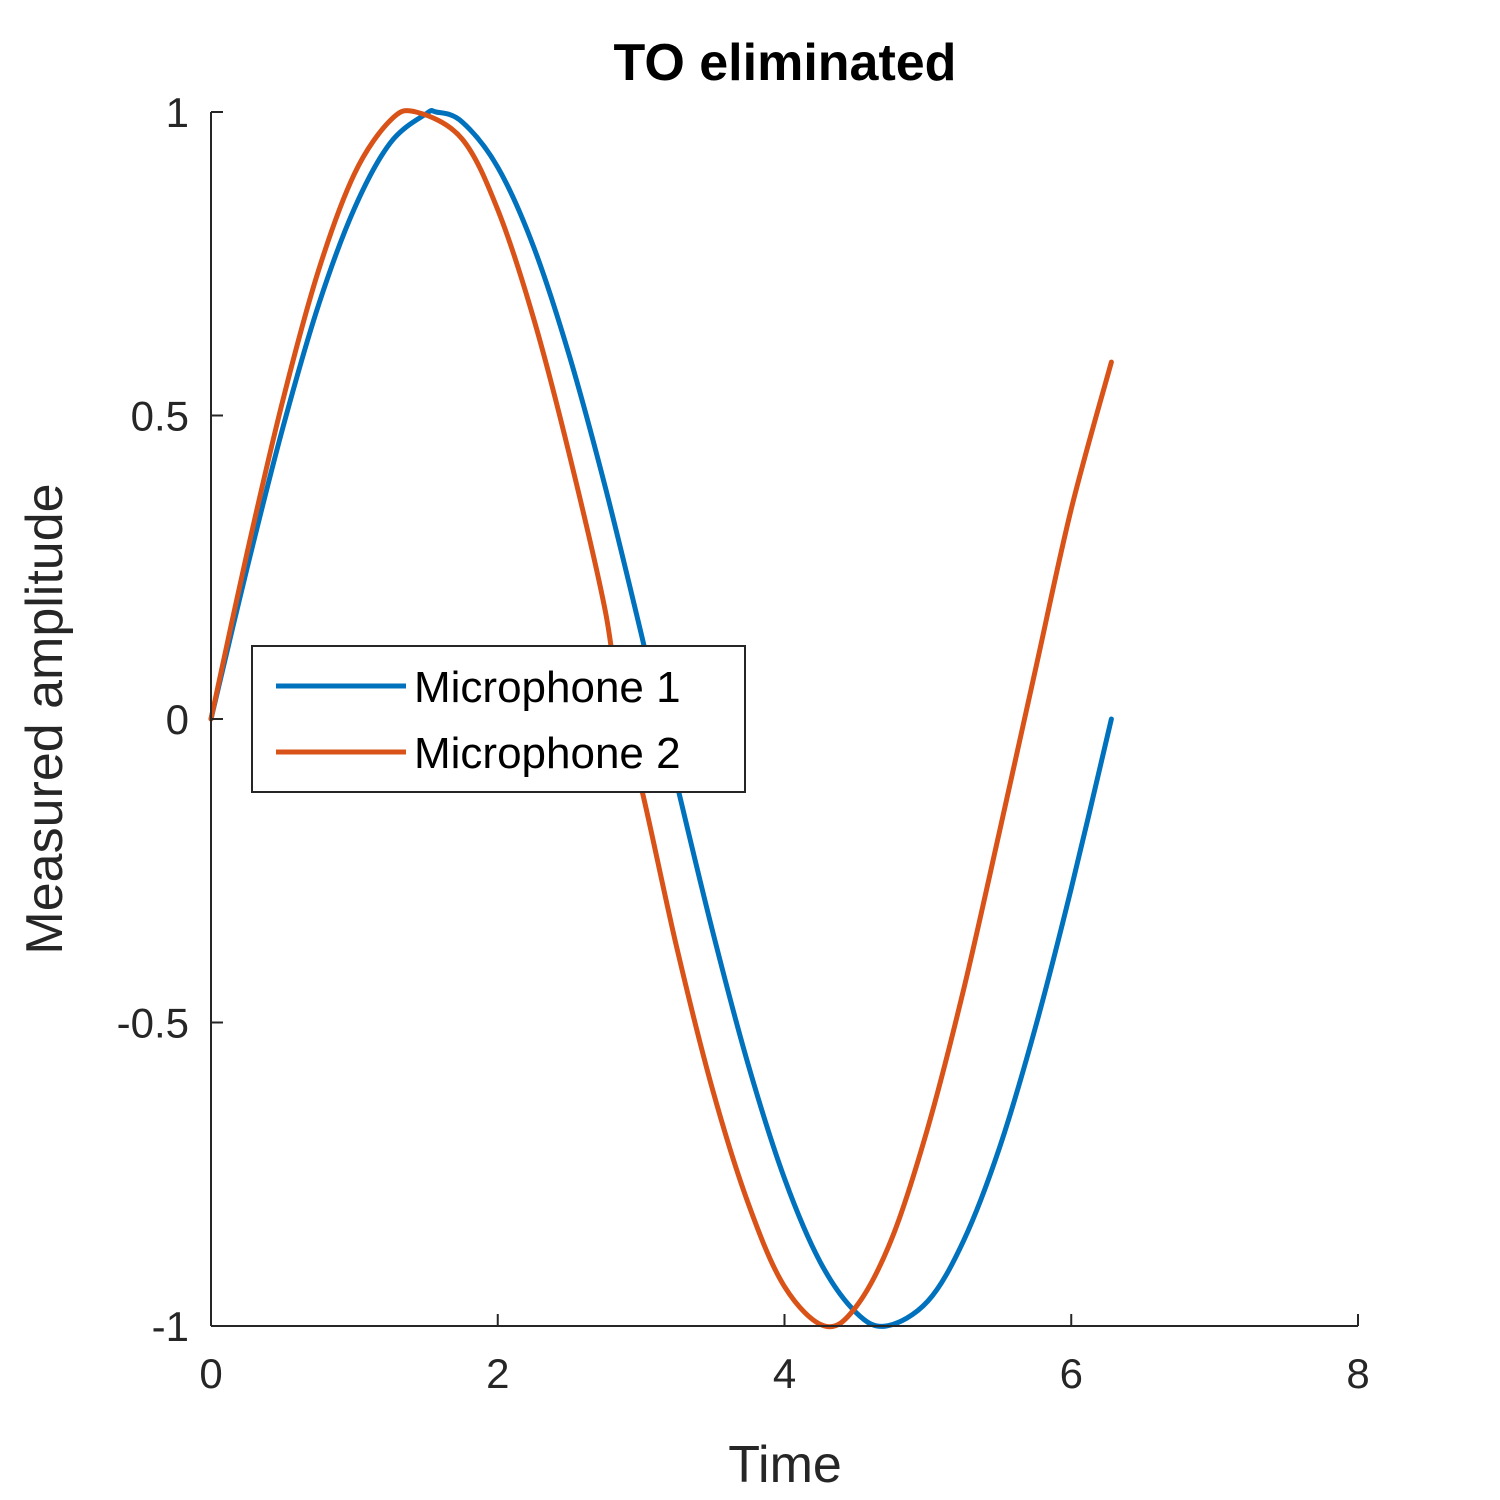 The height and width of the screenshot is (1500, 1500). What do you see at coordinates (153, 1023) in the screenshot?
I see `y-tick-label: -0.5` at bounding box center [153, 1023].